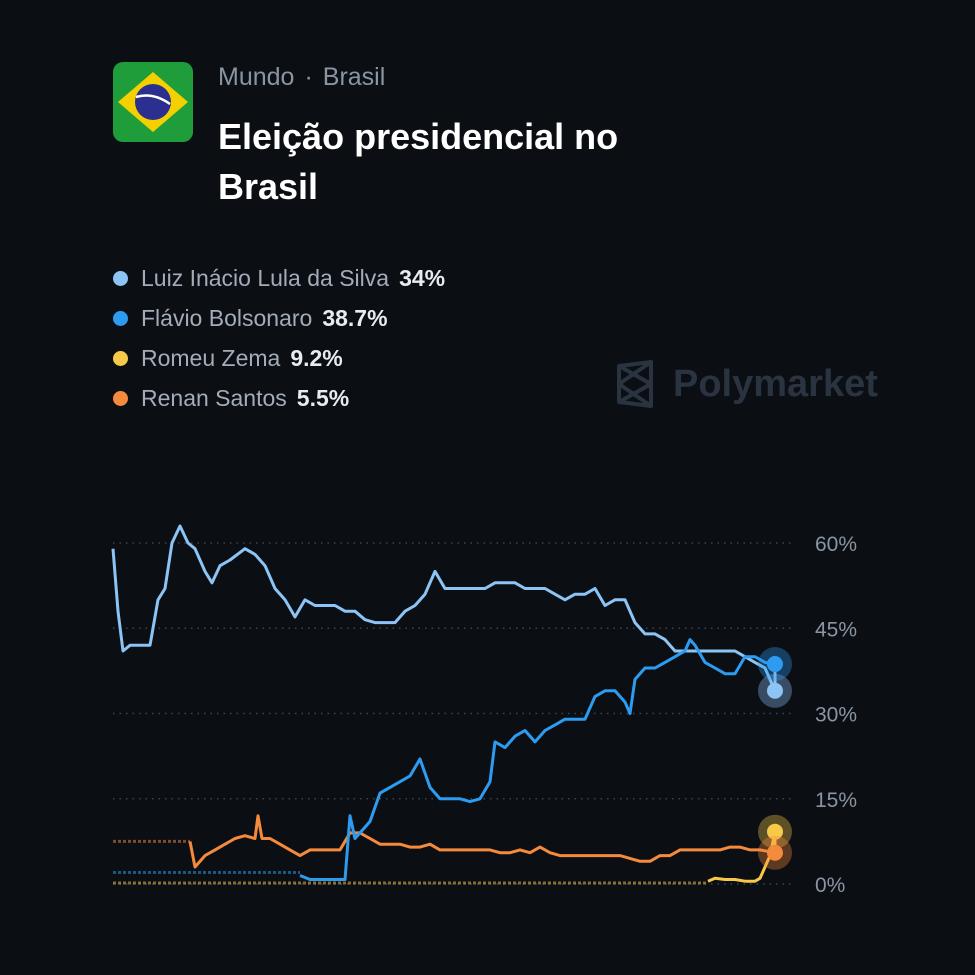 The width and height of the screenshot is (975, 975). I want to click on legend-item: Luiz Inácio Lula da Silva 34%, so click(279, 278).